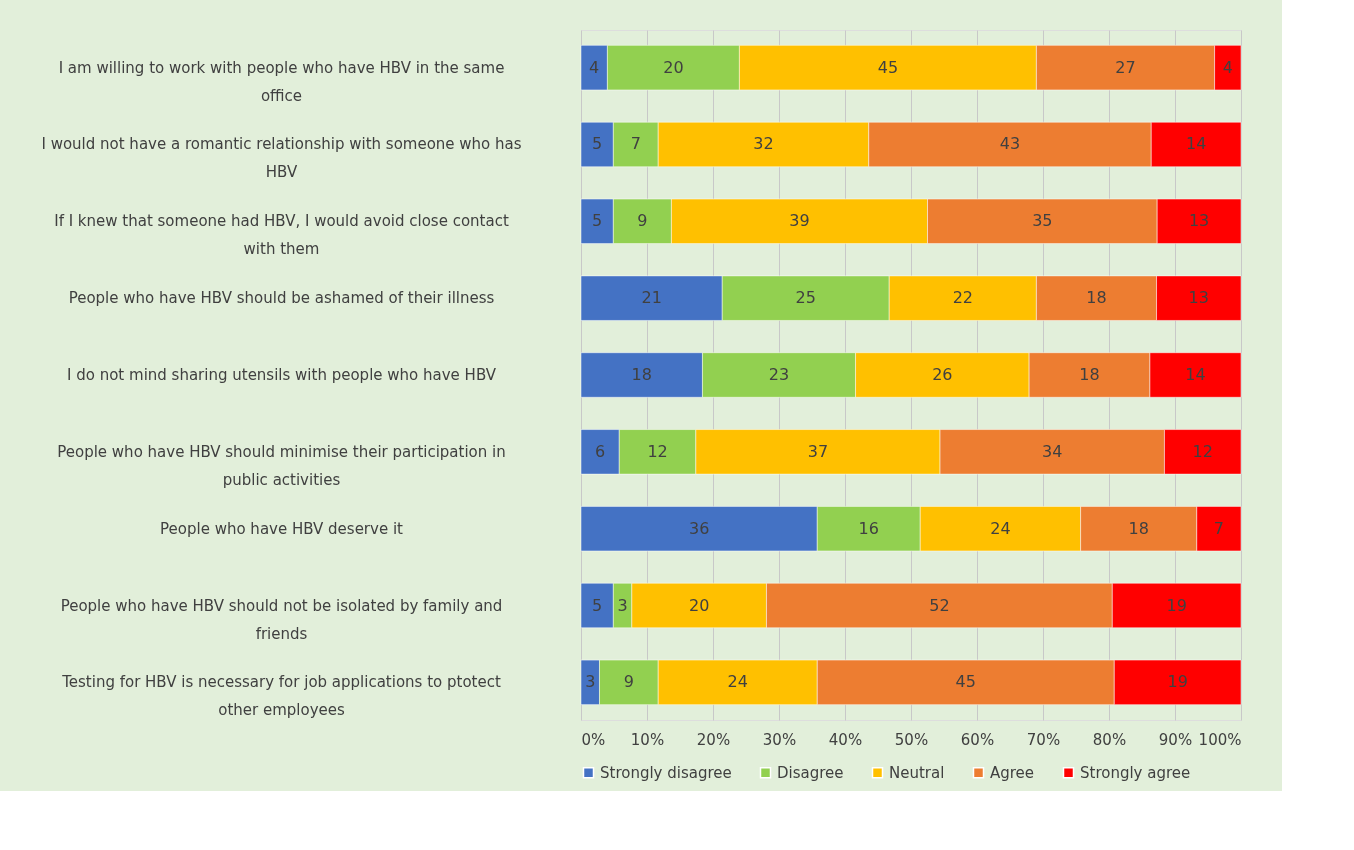  Describe the element at coordinates (763, 144) in the screenshot. I see `data-label: 32` at that location.